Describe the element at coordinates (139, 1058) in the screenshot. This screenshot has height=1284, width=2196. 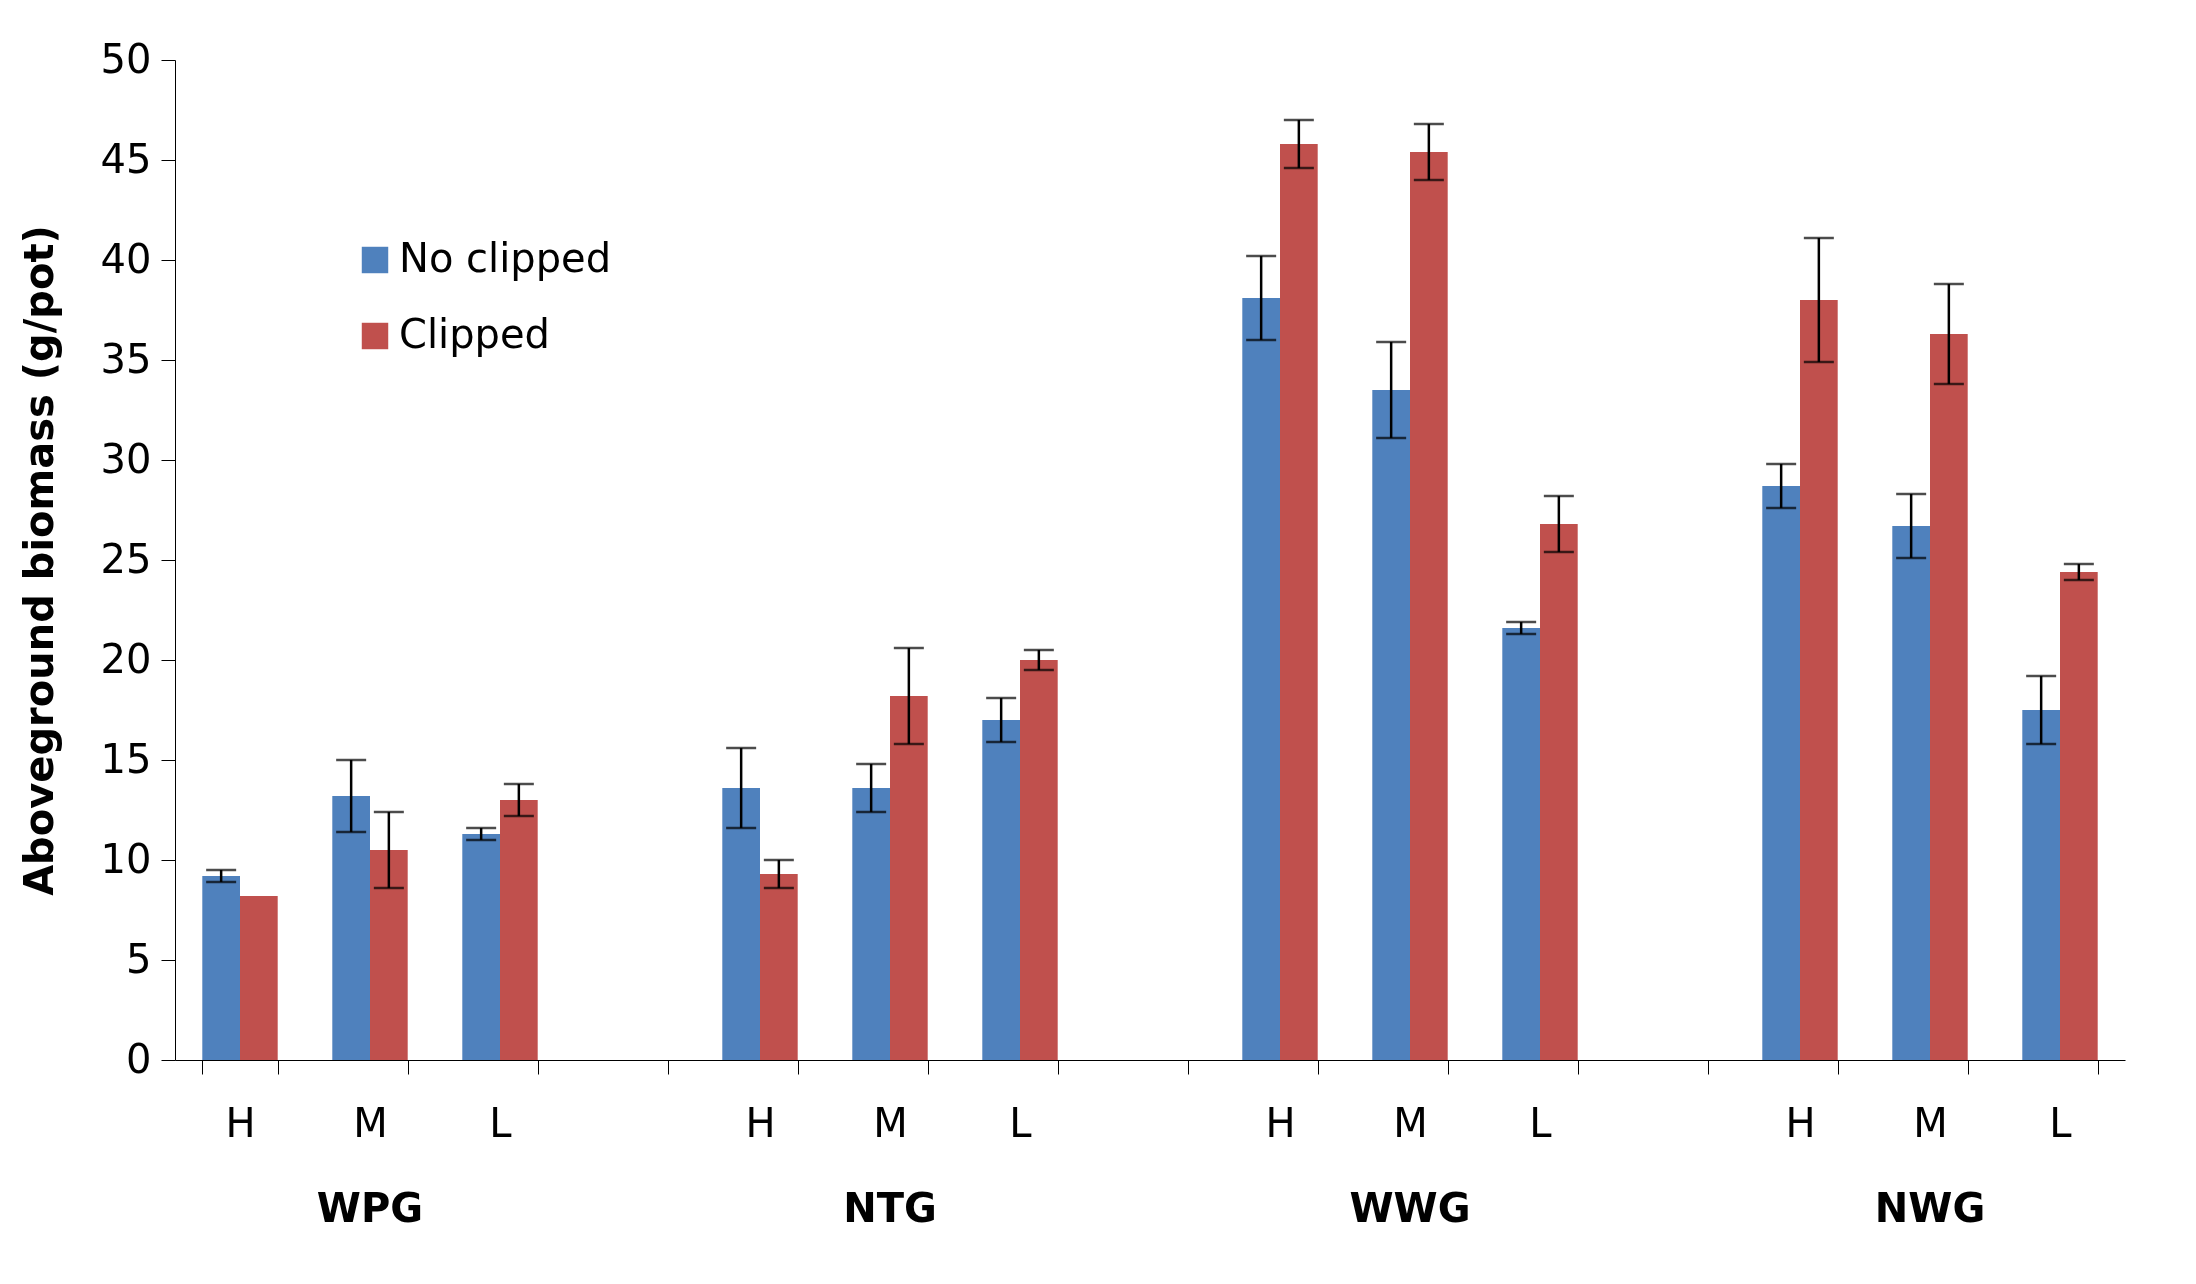
I see `y-tick-label: 0` at that location.